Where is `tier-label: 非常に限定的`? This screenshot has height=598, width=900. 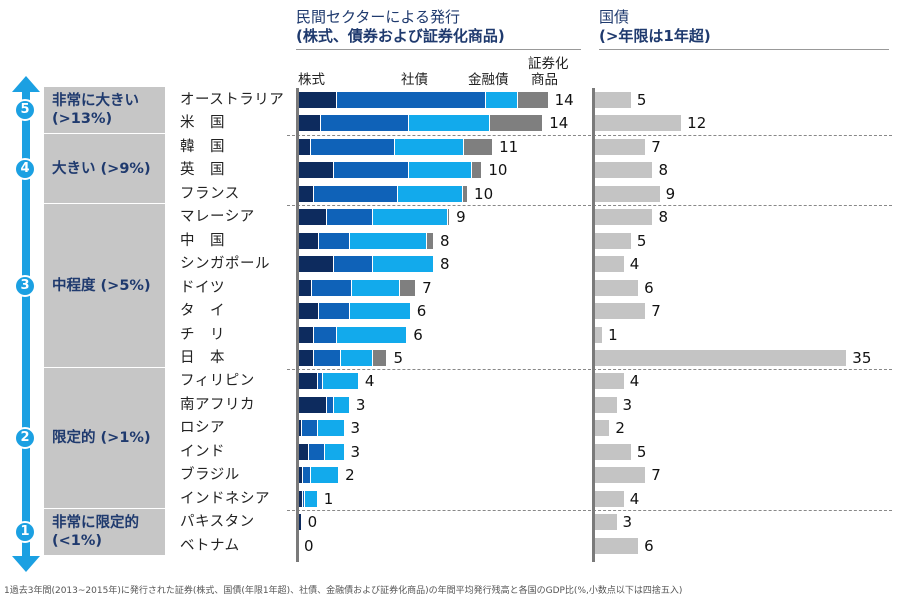
tier-label: 非常に限定的 is located at coordinates (95, 523).